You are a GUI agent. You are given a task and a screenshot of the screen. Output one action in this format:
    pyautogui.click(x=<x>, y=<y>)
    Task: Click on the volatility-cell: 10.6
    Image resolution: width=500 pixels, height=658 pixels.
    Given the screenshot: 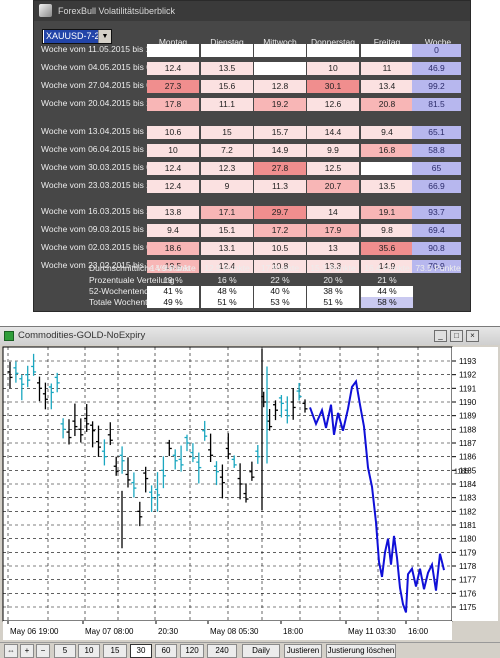 What is the action you would take?
    pyautogui.click(x=173, y=132)
    